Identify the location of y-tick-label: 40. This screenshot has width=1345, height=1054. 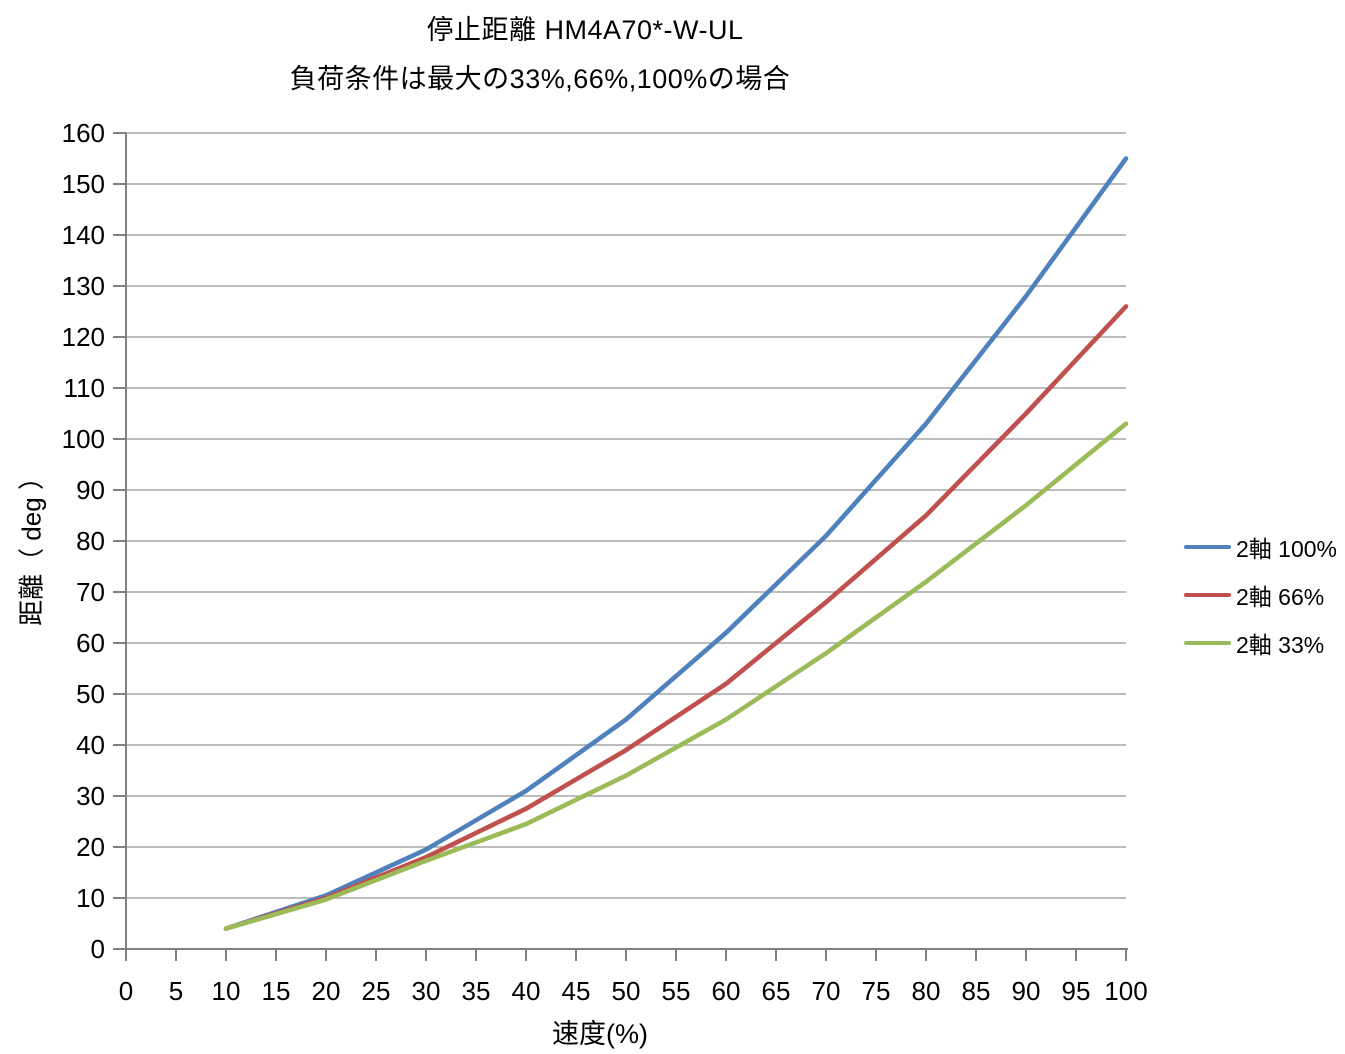
(90, 745).